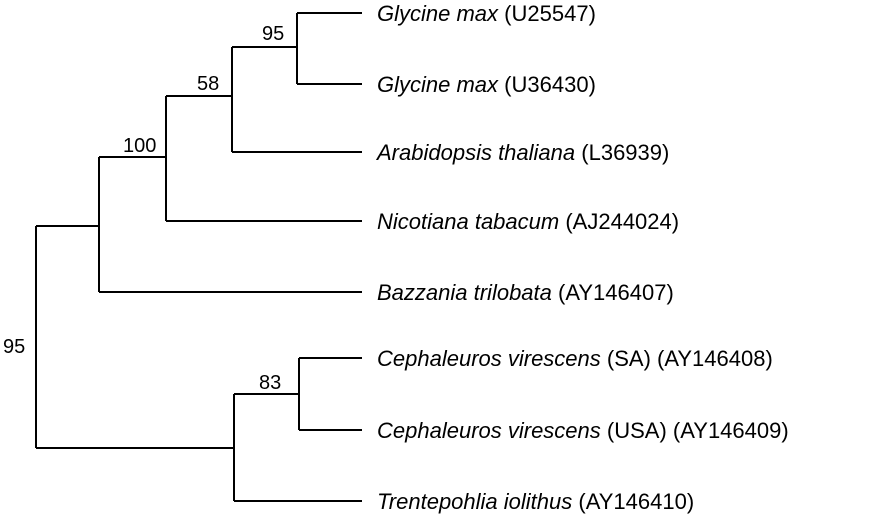  What do you see at coordinates (550, 13) in the screenshot?
I see `taxon-accession: (U25547)` at bounding box center [550, 13].